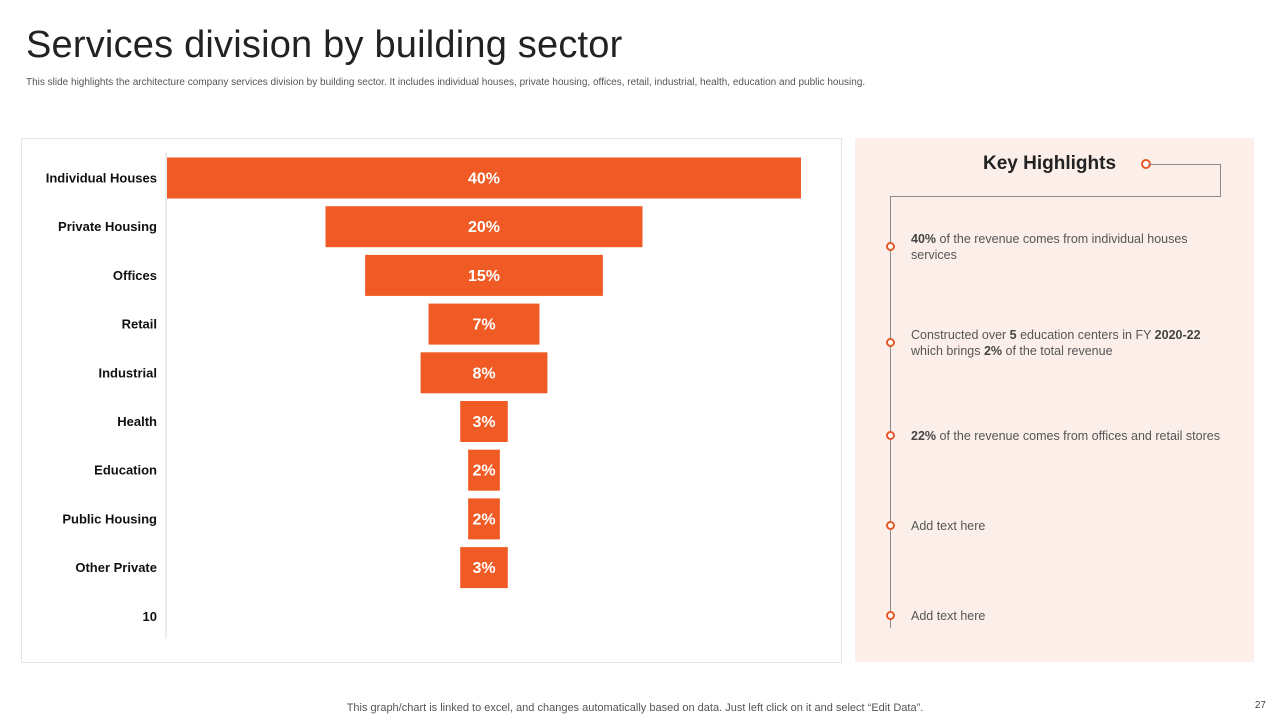 This screenshot has width=1280, height=720. Describe the element at coordinates (924, 436) in the screenshot. I see `highlight-bold: 22%` at that location.